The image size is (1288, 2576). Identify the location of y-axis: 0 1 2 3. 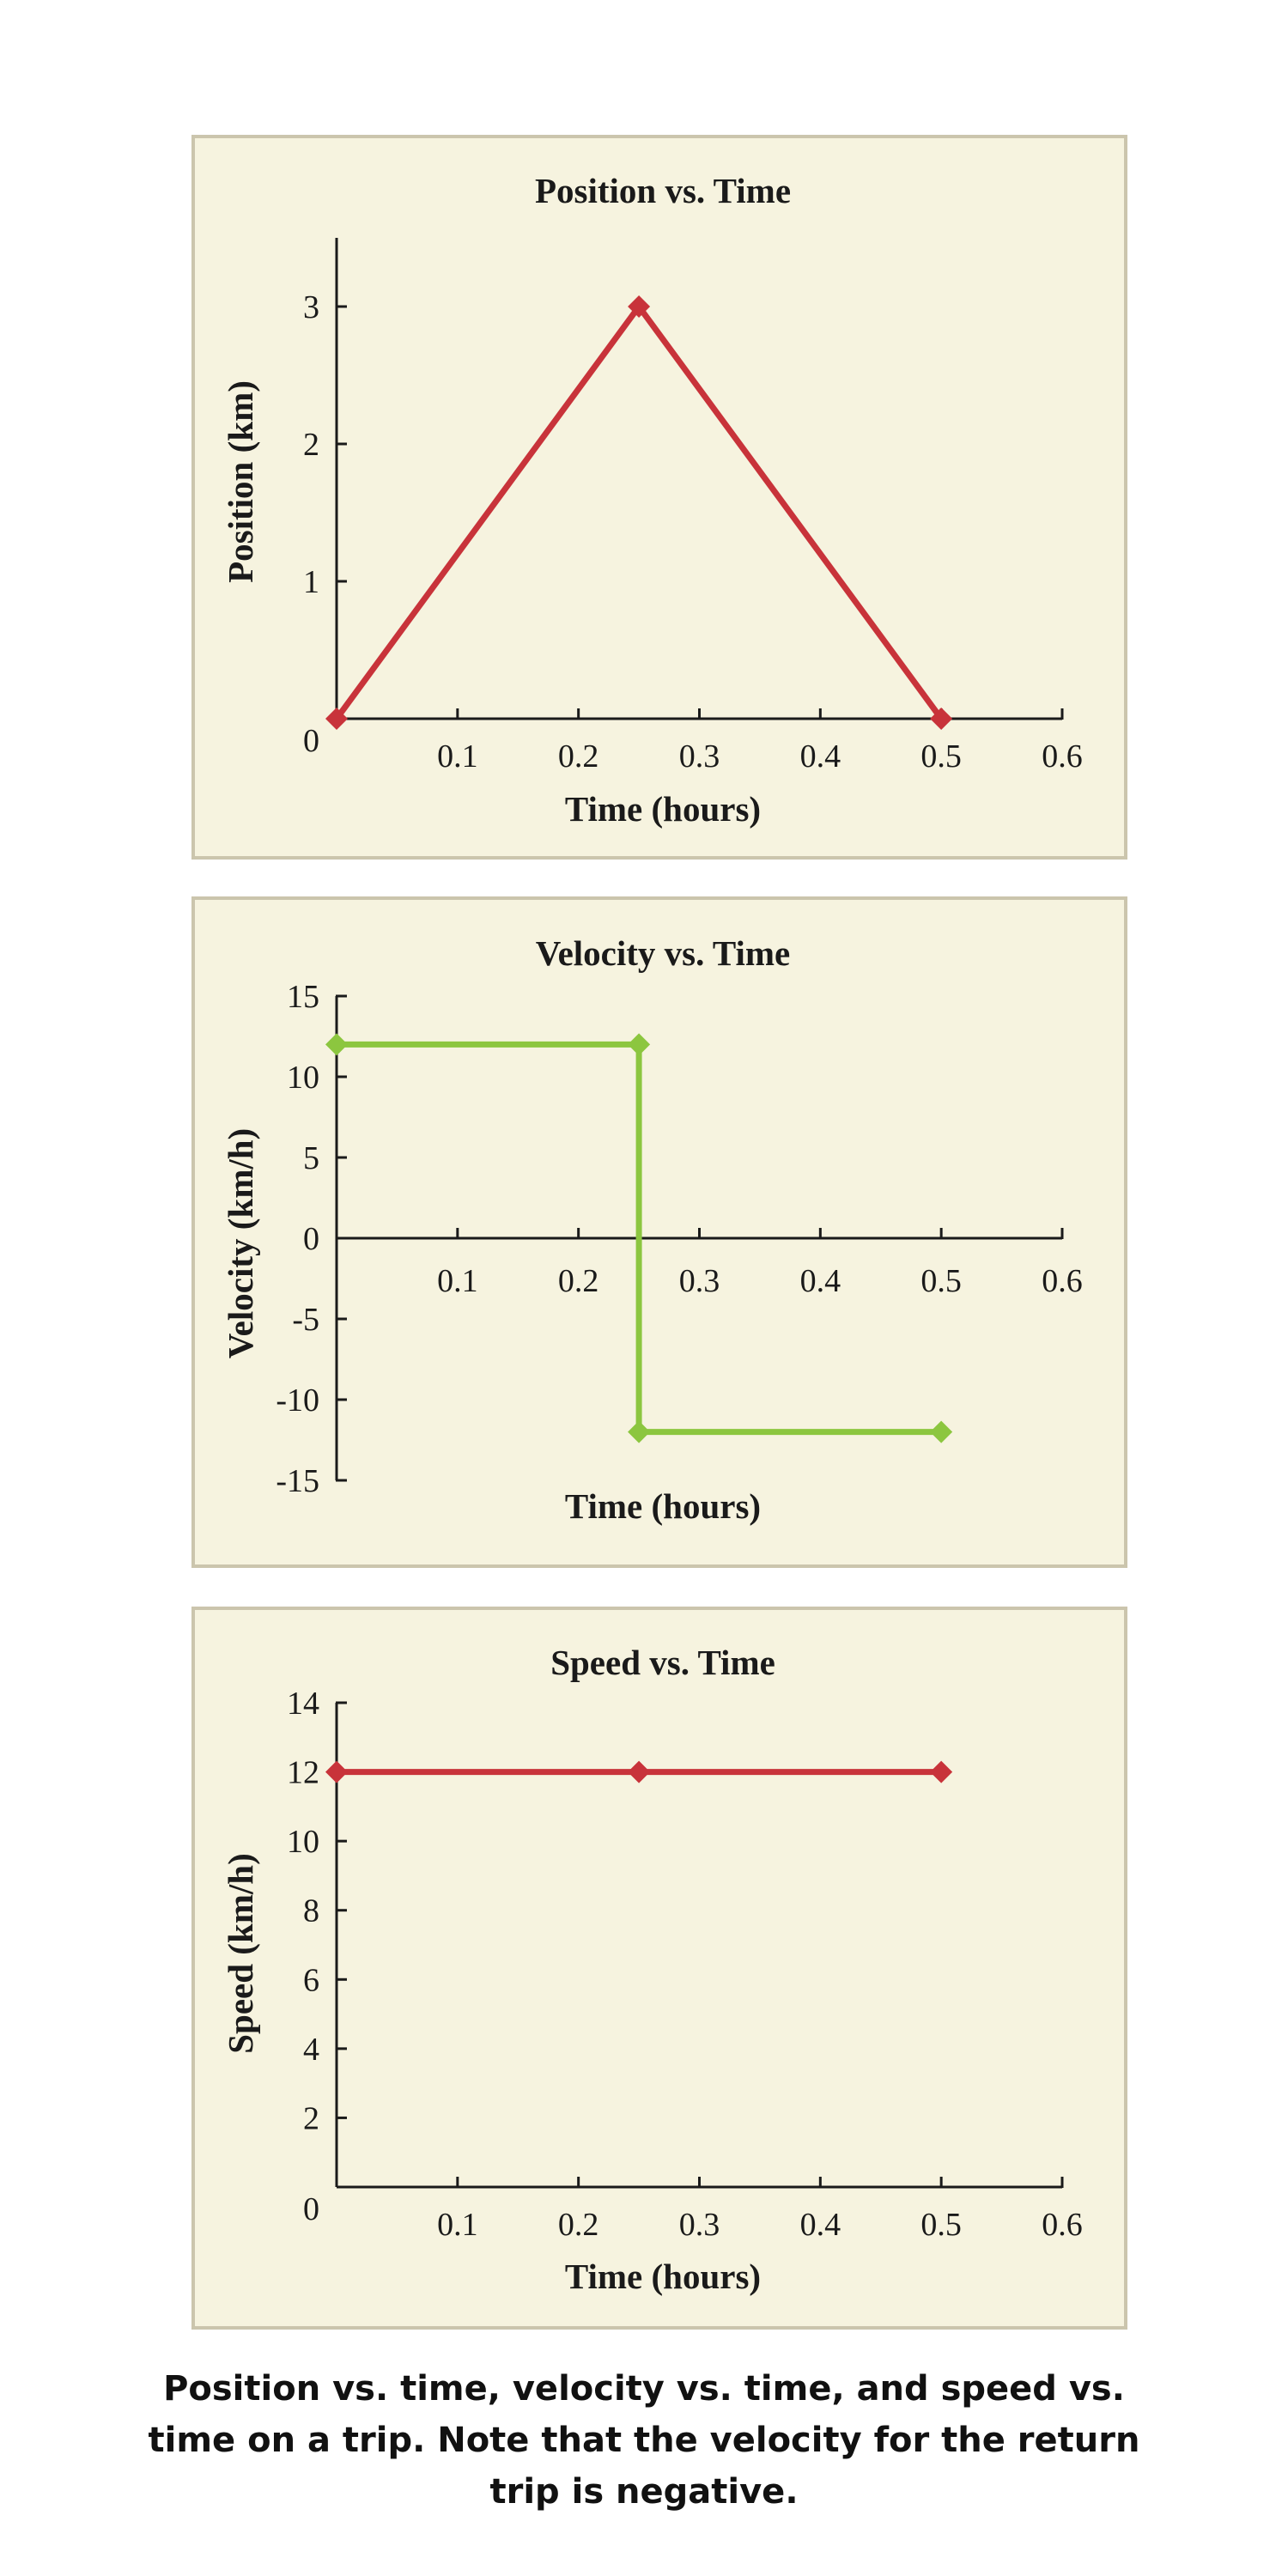
(325, 499).